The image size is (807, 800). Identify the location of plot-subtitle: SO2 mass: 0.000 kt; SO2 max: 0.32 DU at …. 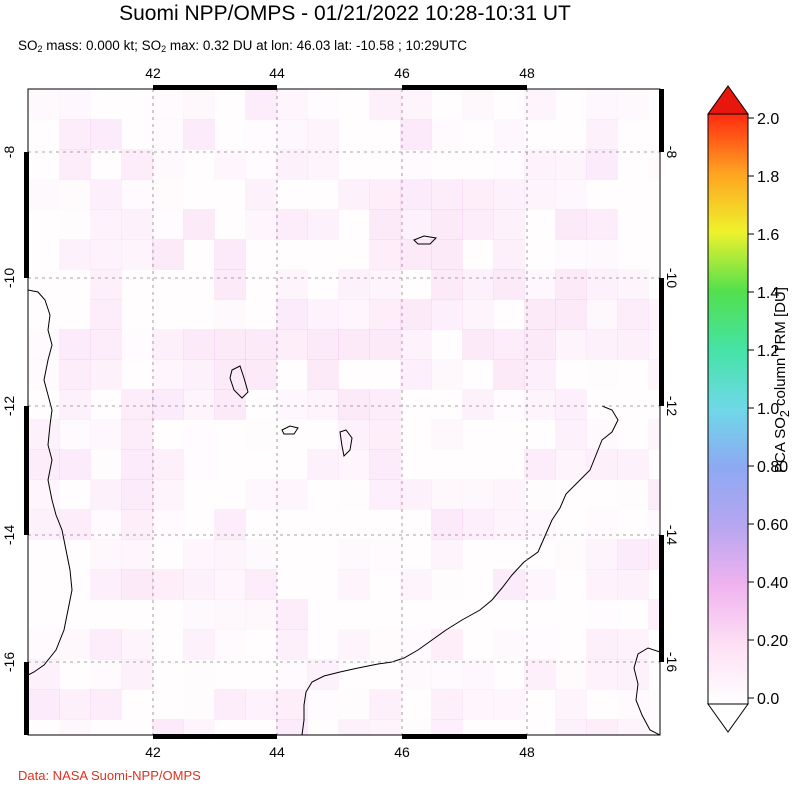
(243, 46).